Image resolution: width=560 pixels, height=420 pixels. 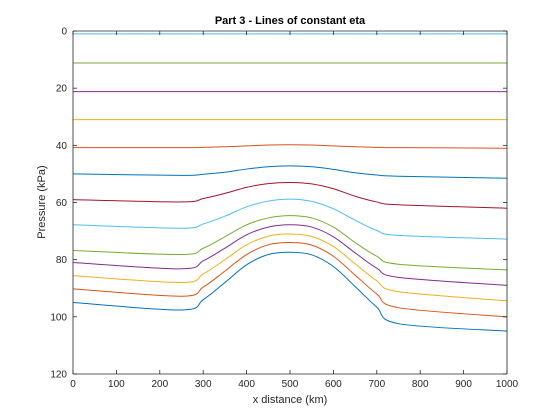 What do you see at coordinates (62, 260) in the screenshot?
I see `y-tick-label: 80` at bounding box center [62, 260].